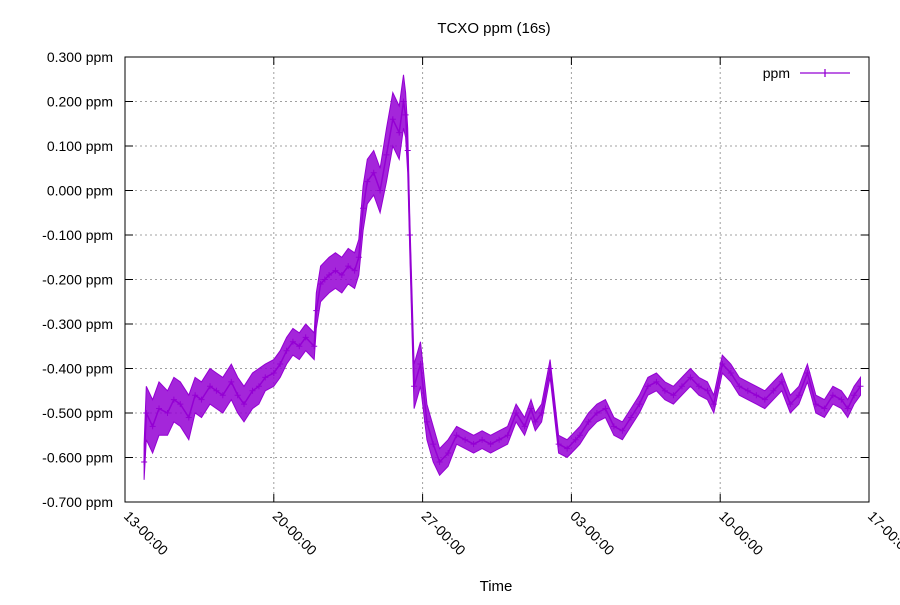 The width and height of the screenshot is (900, 605). I want to click on x-tick-label: 20-00:00, so click(295, 533).